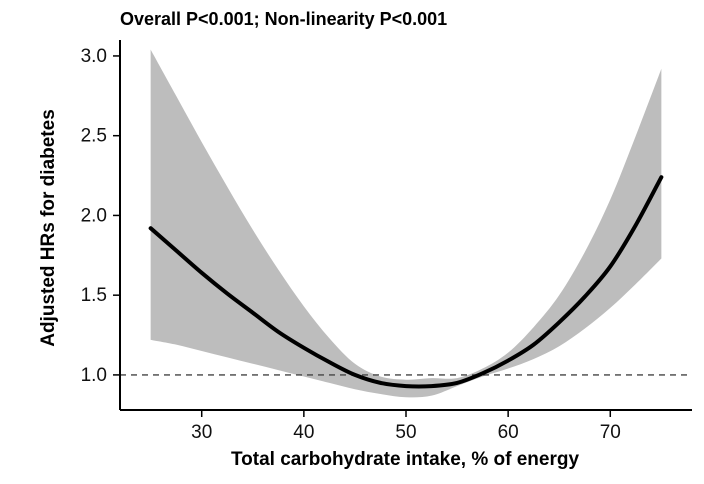 The width and height of the screenshot is (704, 484). Describe the element at coordinates (48, 228) in the screenshot. I see `y-axis-label: Adjusted HRs for diabetes` at that location.